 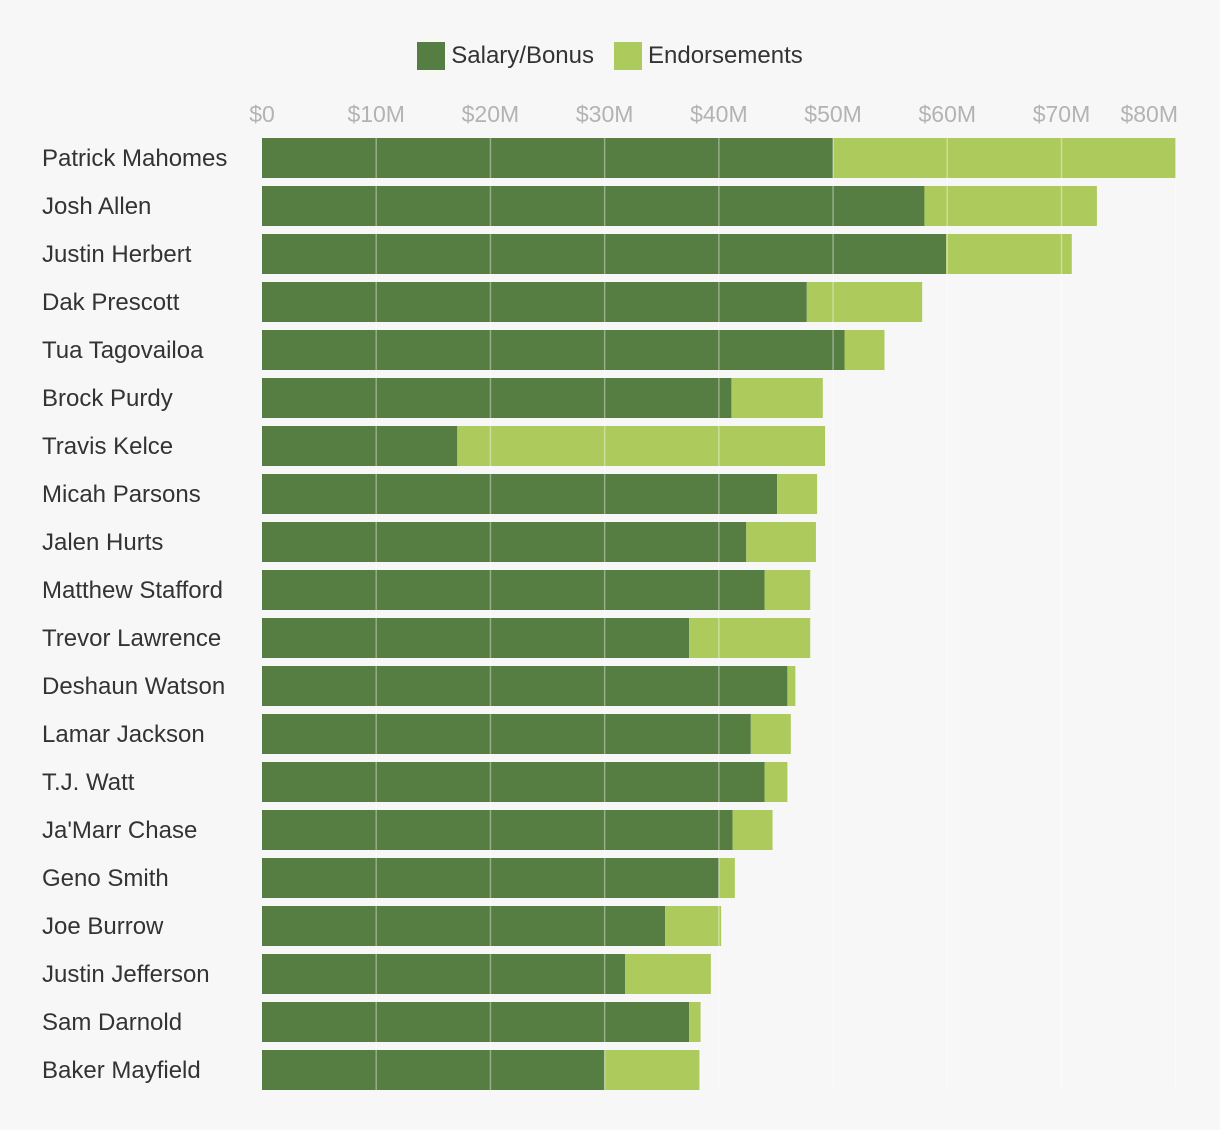 I want to click on legend-item-salary-bonus: Salary/Bonus, so click(x=505, y=56).